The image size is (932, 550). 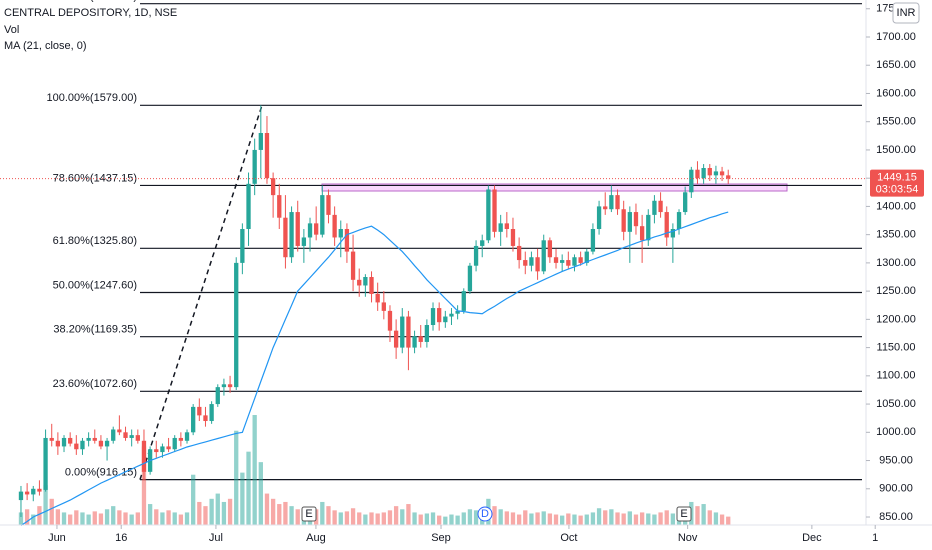 I want to click on y-tick-label: 1150.00, so click(x=896, y=348).